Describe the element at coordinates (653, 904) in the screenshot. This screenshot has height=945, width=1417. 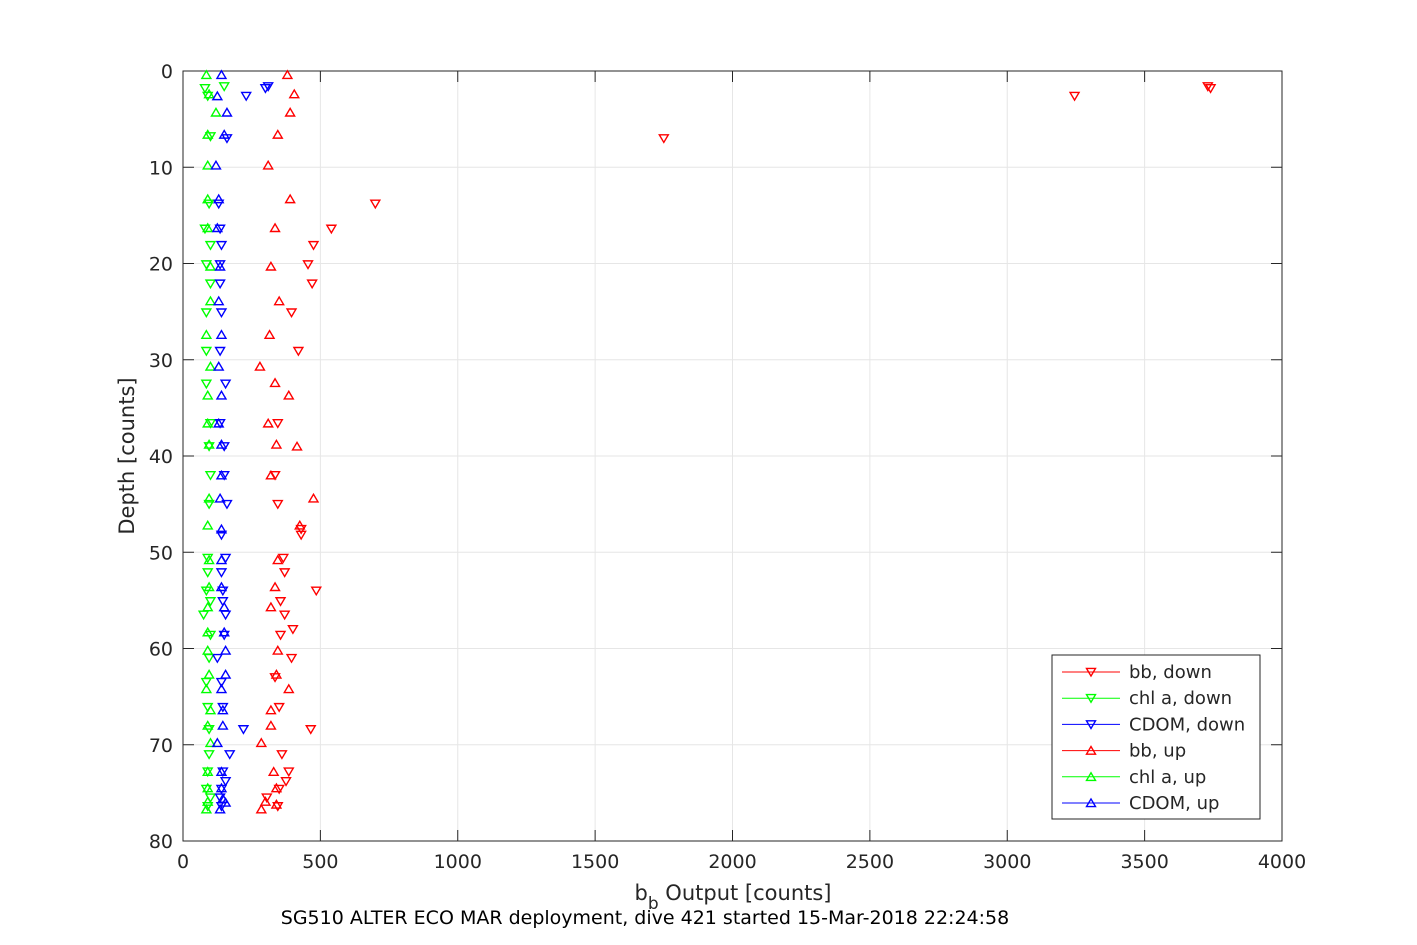
I see `x-axis-label-subscript: b` at that location.